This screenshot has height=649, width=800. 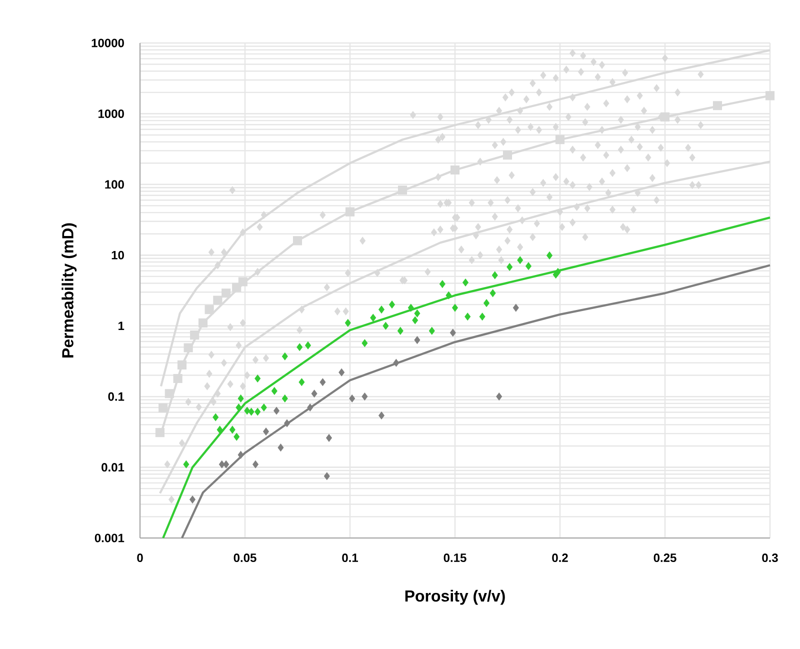 I want to click on y-tick-label: 1000, so click(x=111, y=113).